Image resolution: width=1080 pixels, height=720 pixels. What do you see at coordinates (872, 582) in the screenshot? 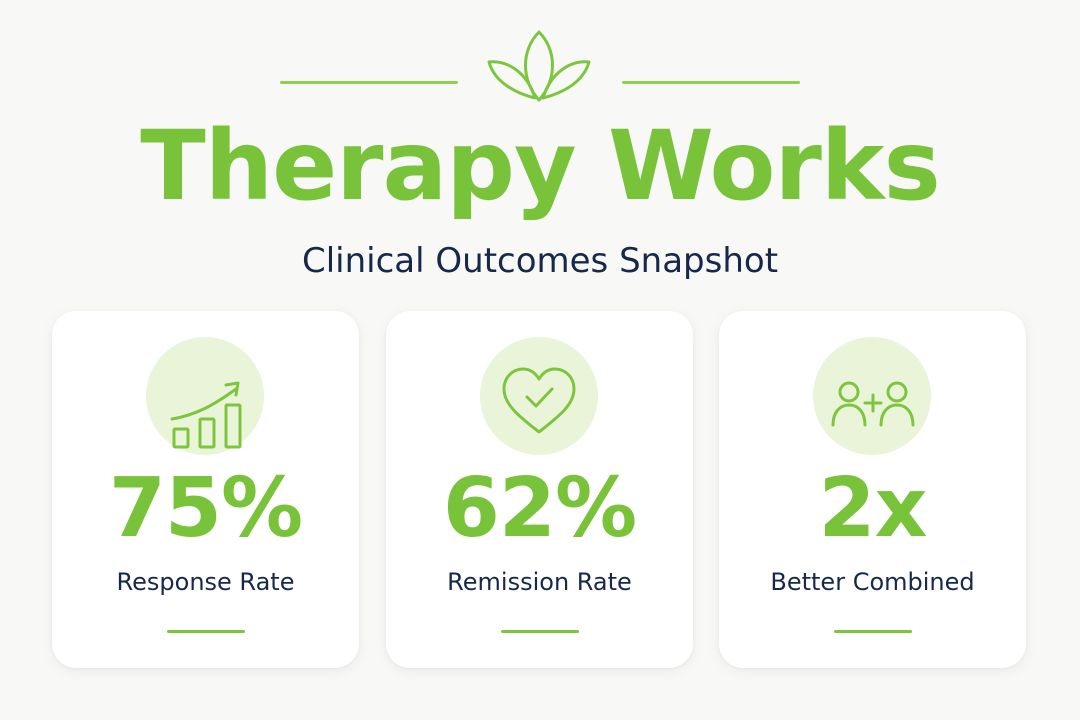
I see `stat-label: Better Combined` at bounding box center [872, 582].